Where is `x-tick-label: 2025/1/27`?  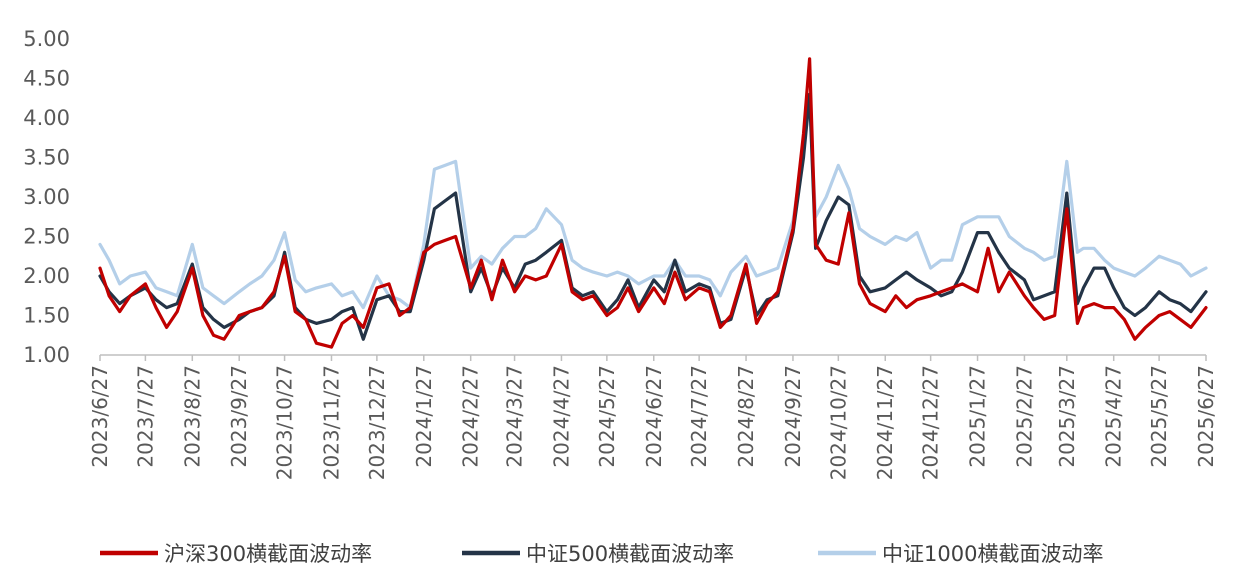
x-tick-label: 2025/1/27 is located at coordinates (978, 416).